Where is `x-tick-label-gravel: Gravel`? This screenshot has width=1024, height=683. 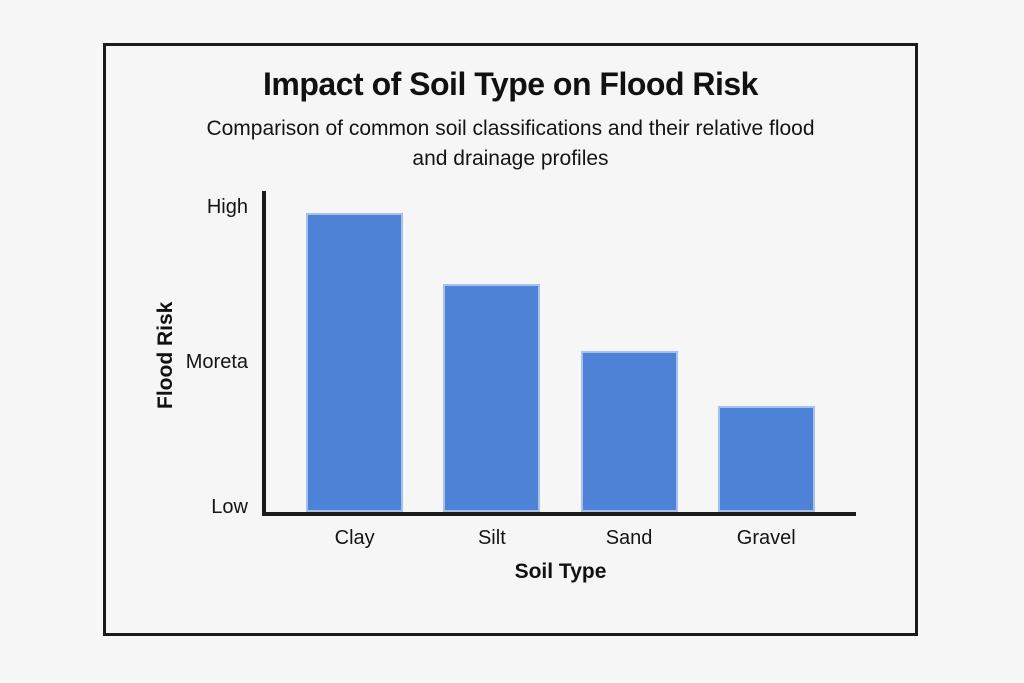 x-tick-label-gravel: Gravel is located at coordinates (766, 538).